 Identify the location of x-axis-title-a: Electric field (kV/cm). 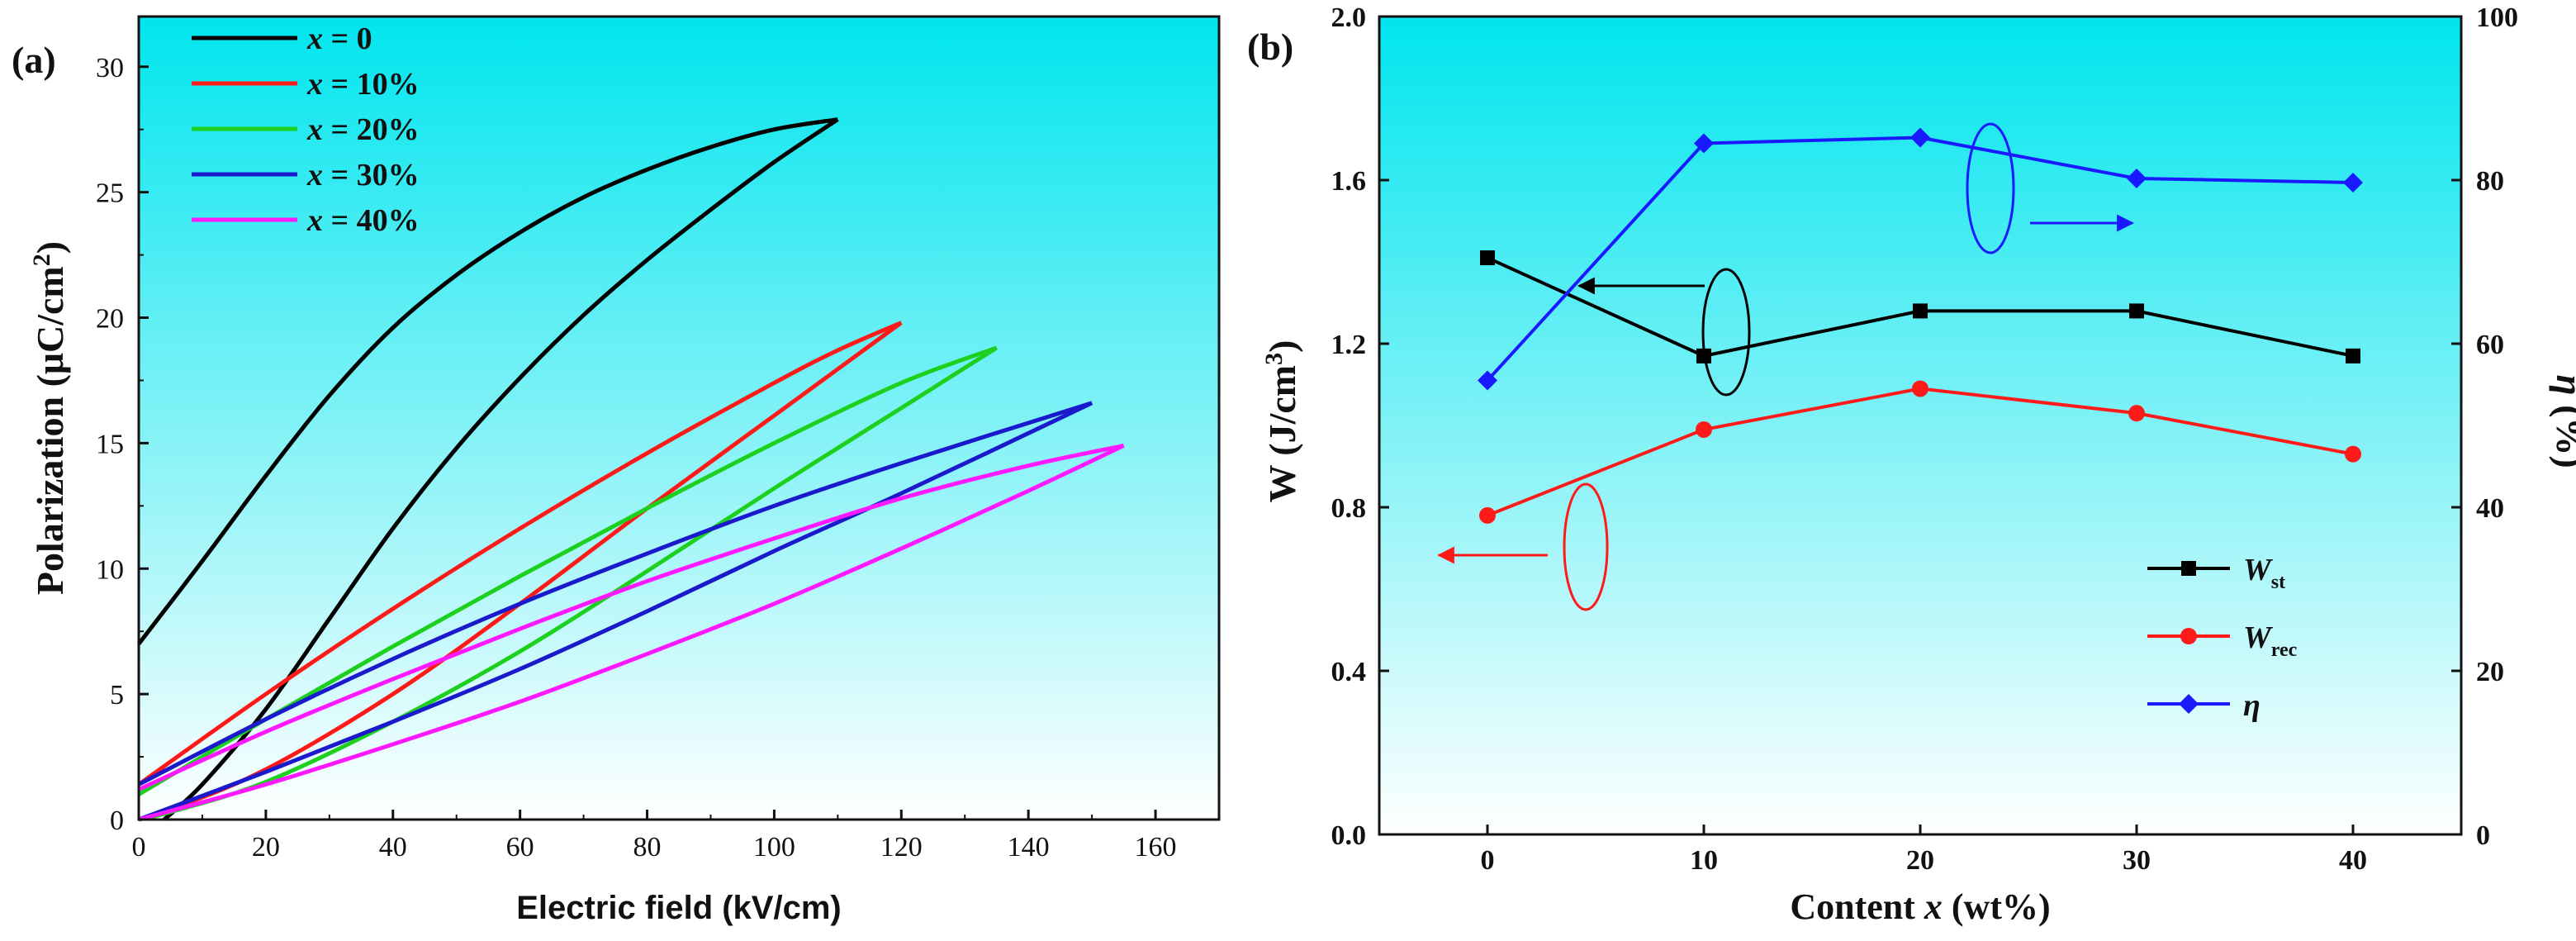
(678, 908).